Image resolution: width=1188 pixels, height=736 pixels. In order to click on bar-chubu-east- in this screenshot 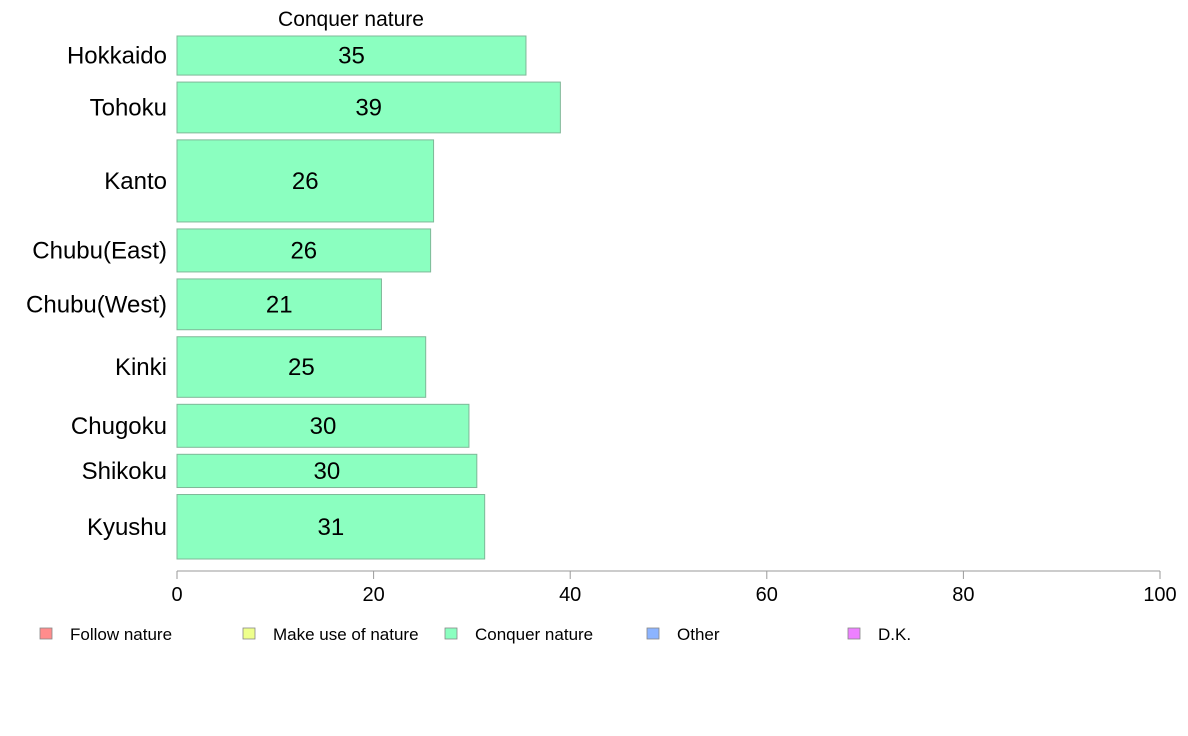, I will do `click(304, 250)`.